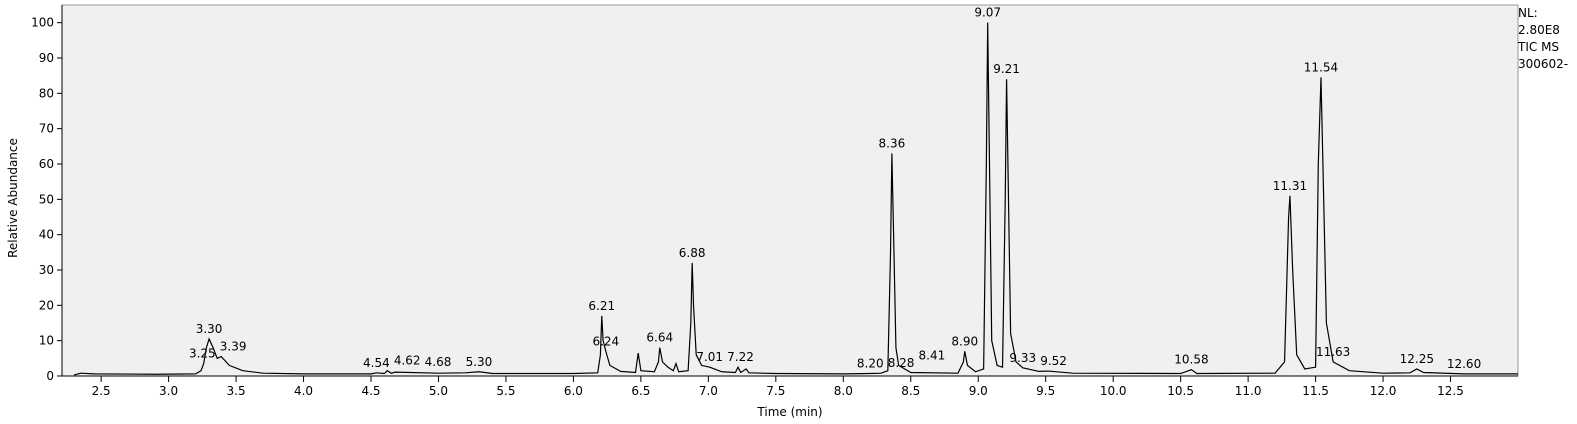 The width and height of the screenshot is (1577, 424). What do you see at coordinates (1321, 67) in the screenshot?
I see `peak-label: 11.54` at bounding box center [1321, 67].